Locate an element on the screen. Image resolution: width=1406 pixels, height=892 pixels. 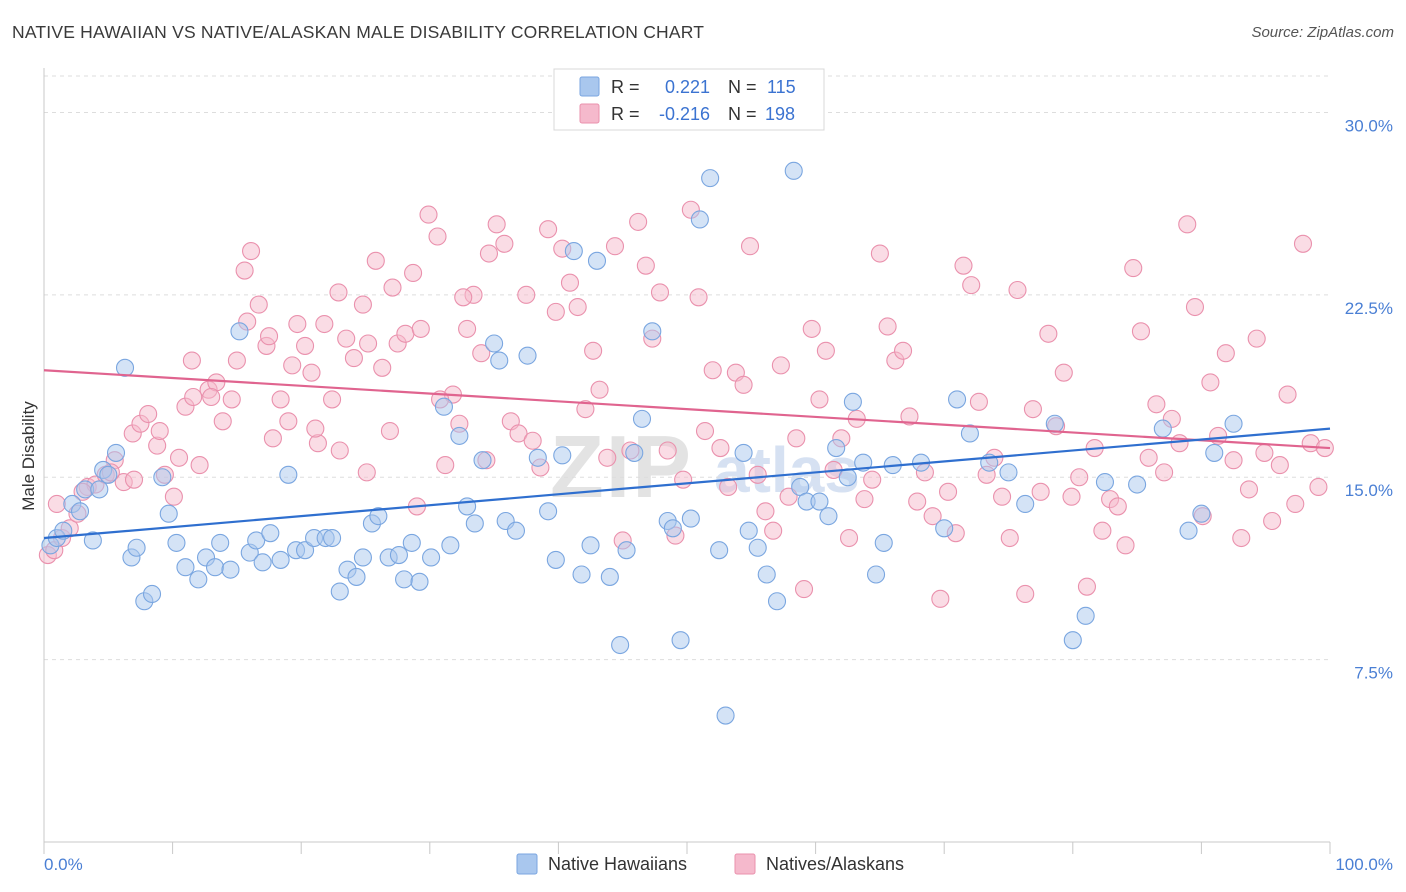
stats-n-value-pink: 198 is located at coordinates (780, 114).